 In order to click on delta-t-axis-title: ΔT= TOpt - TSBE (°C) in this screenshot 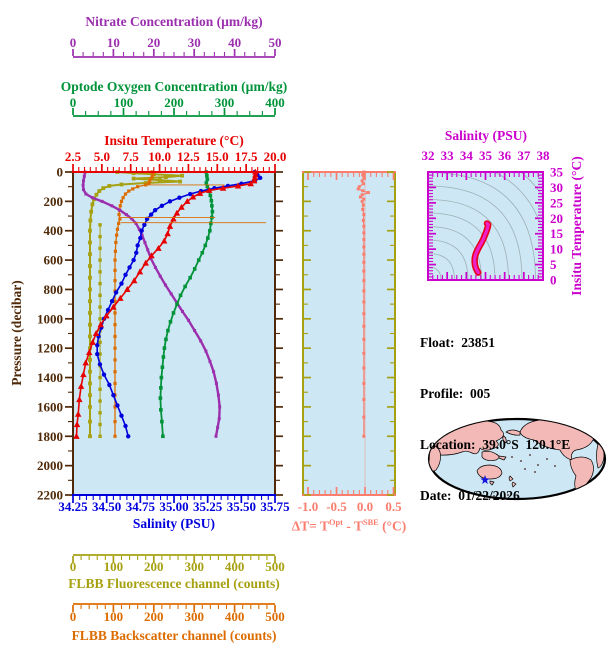, I will do `click(349, 524)`.